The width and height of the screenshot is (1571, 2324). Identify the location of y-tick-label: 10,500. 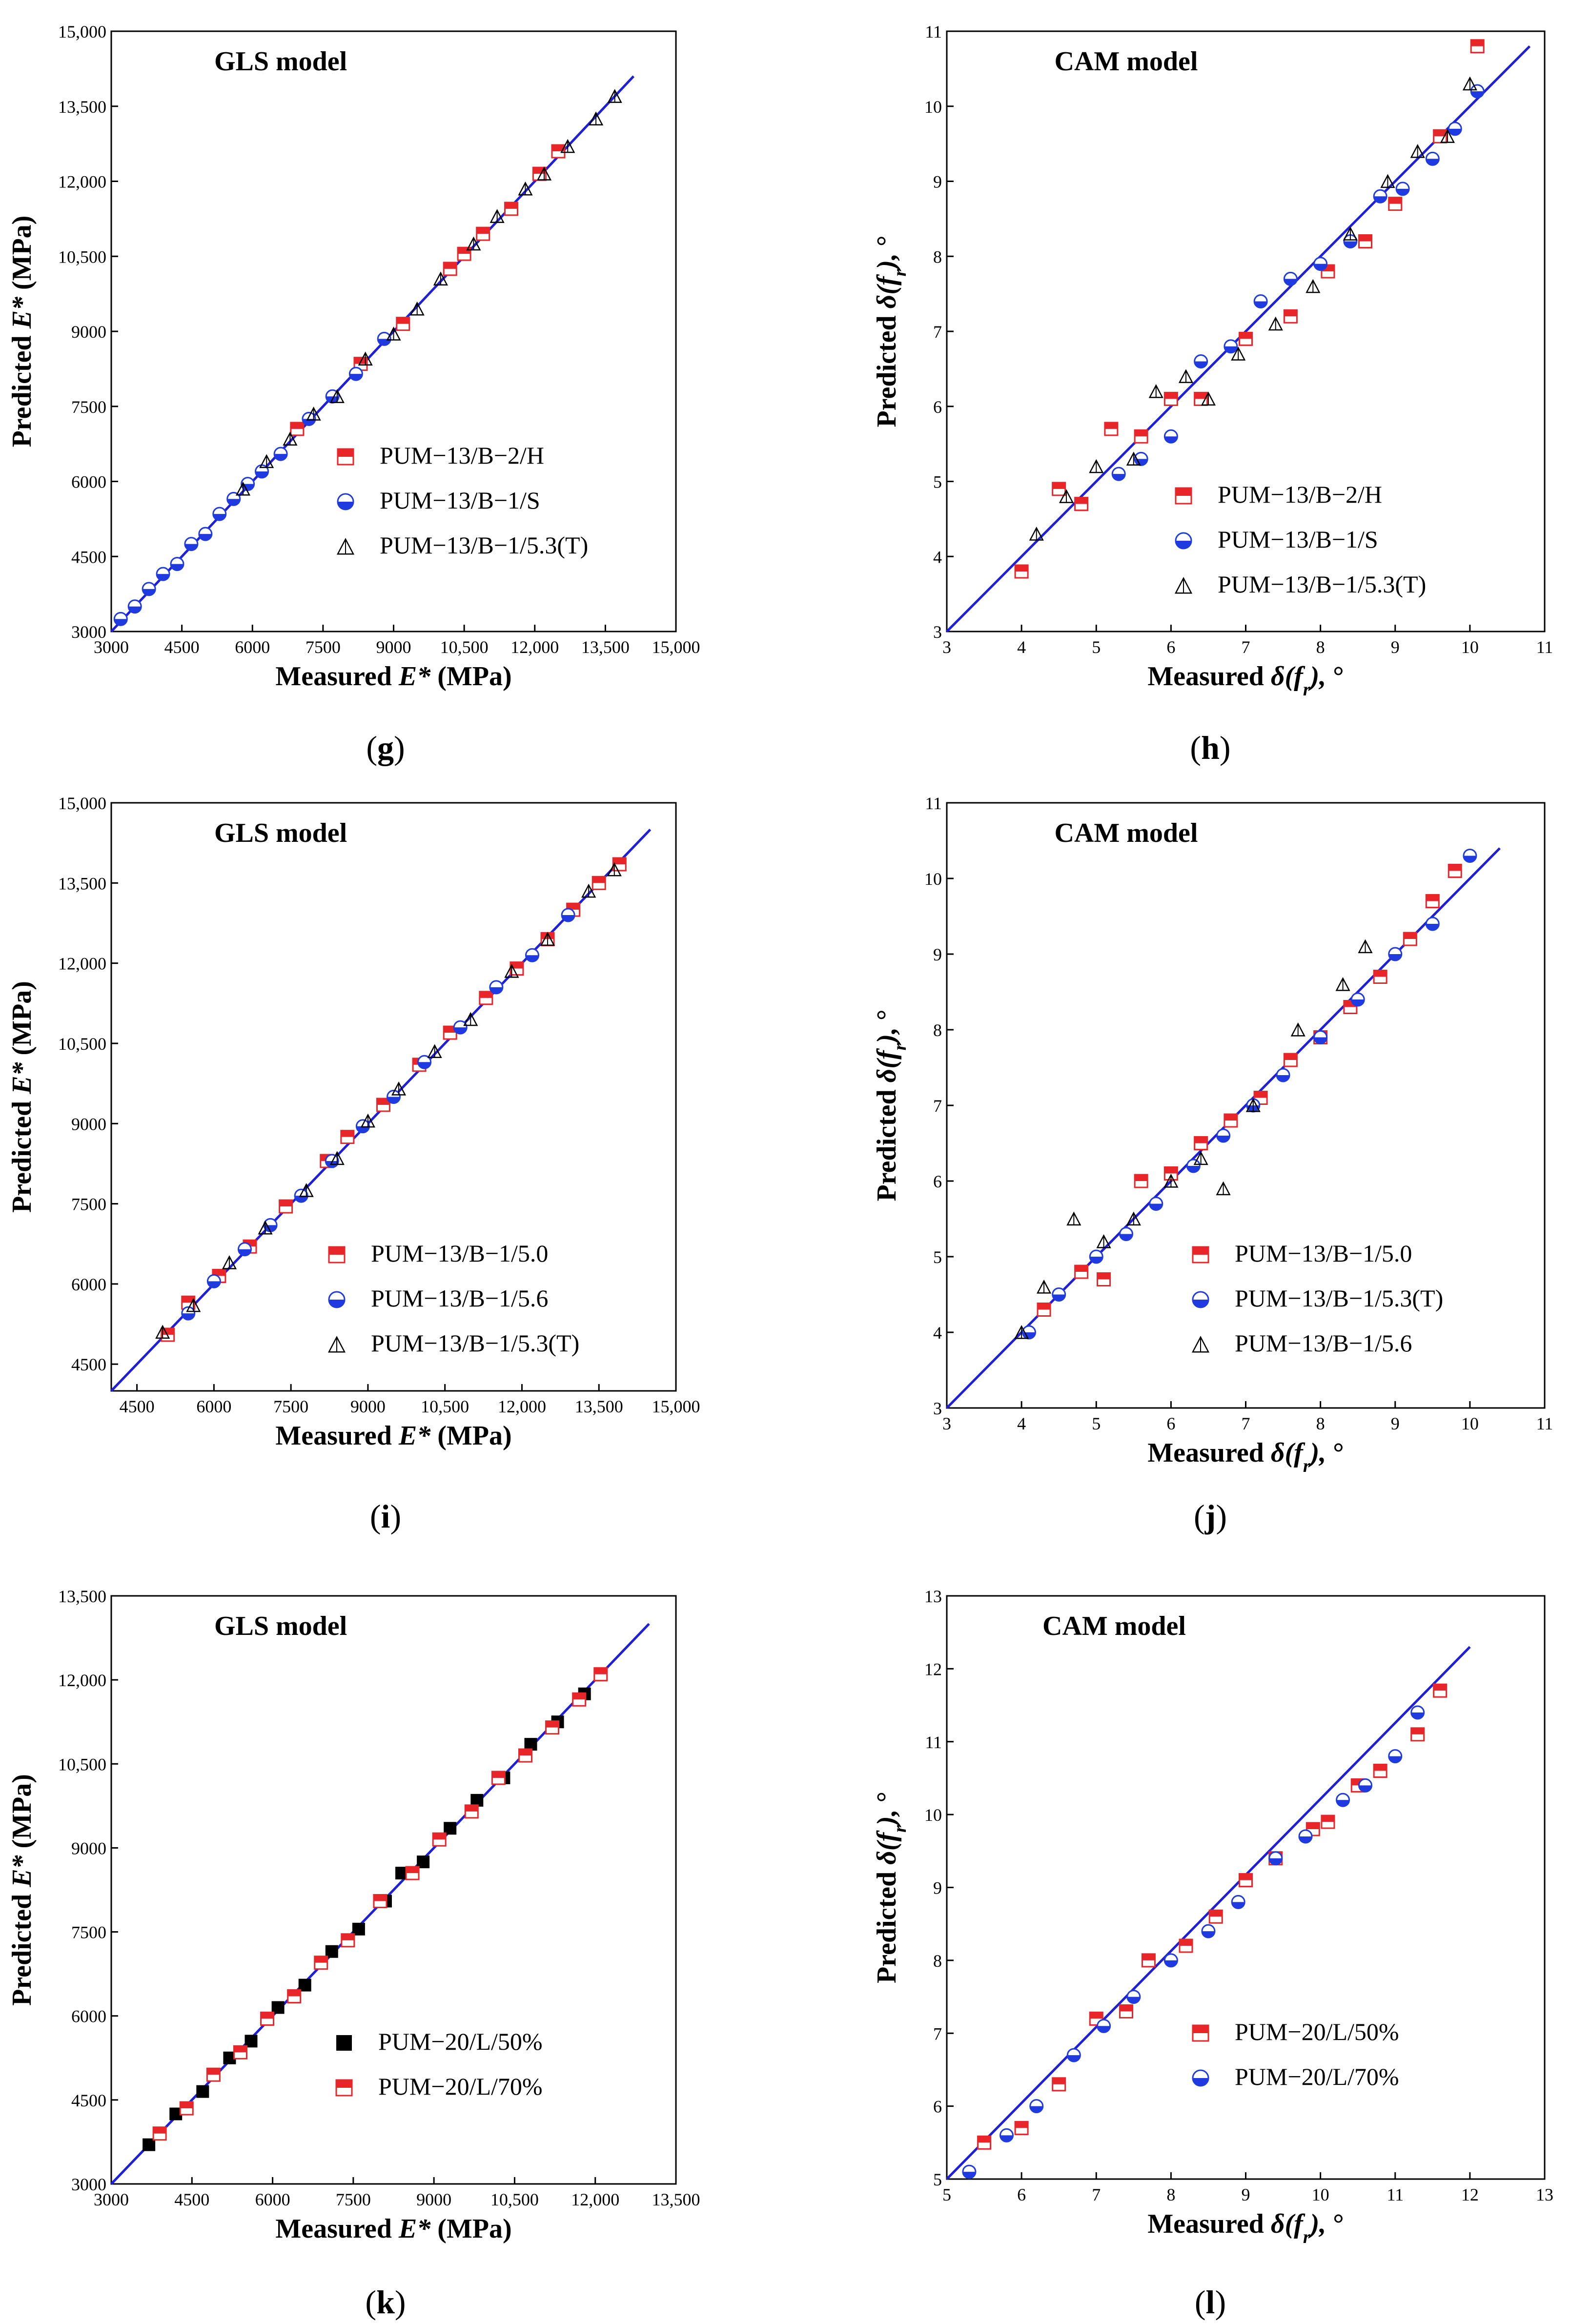
(82, 256).